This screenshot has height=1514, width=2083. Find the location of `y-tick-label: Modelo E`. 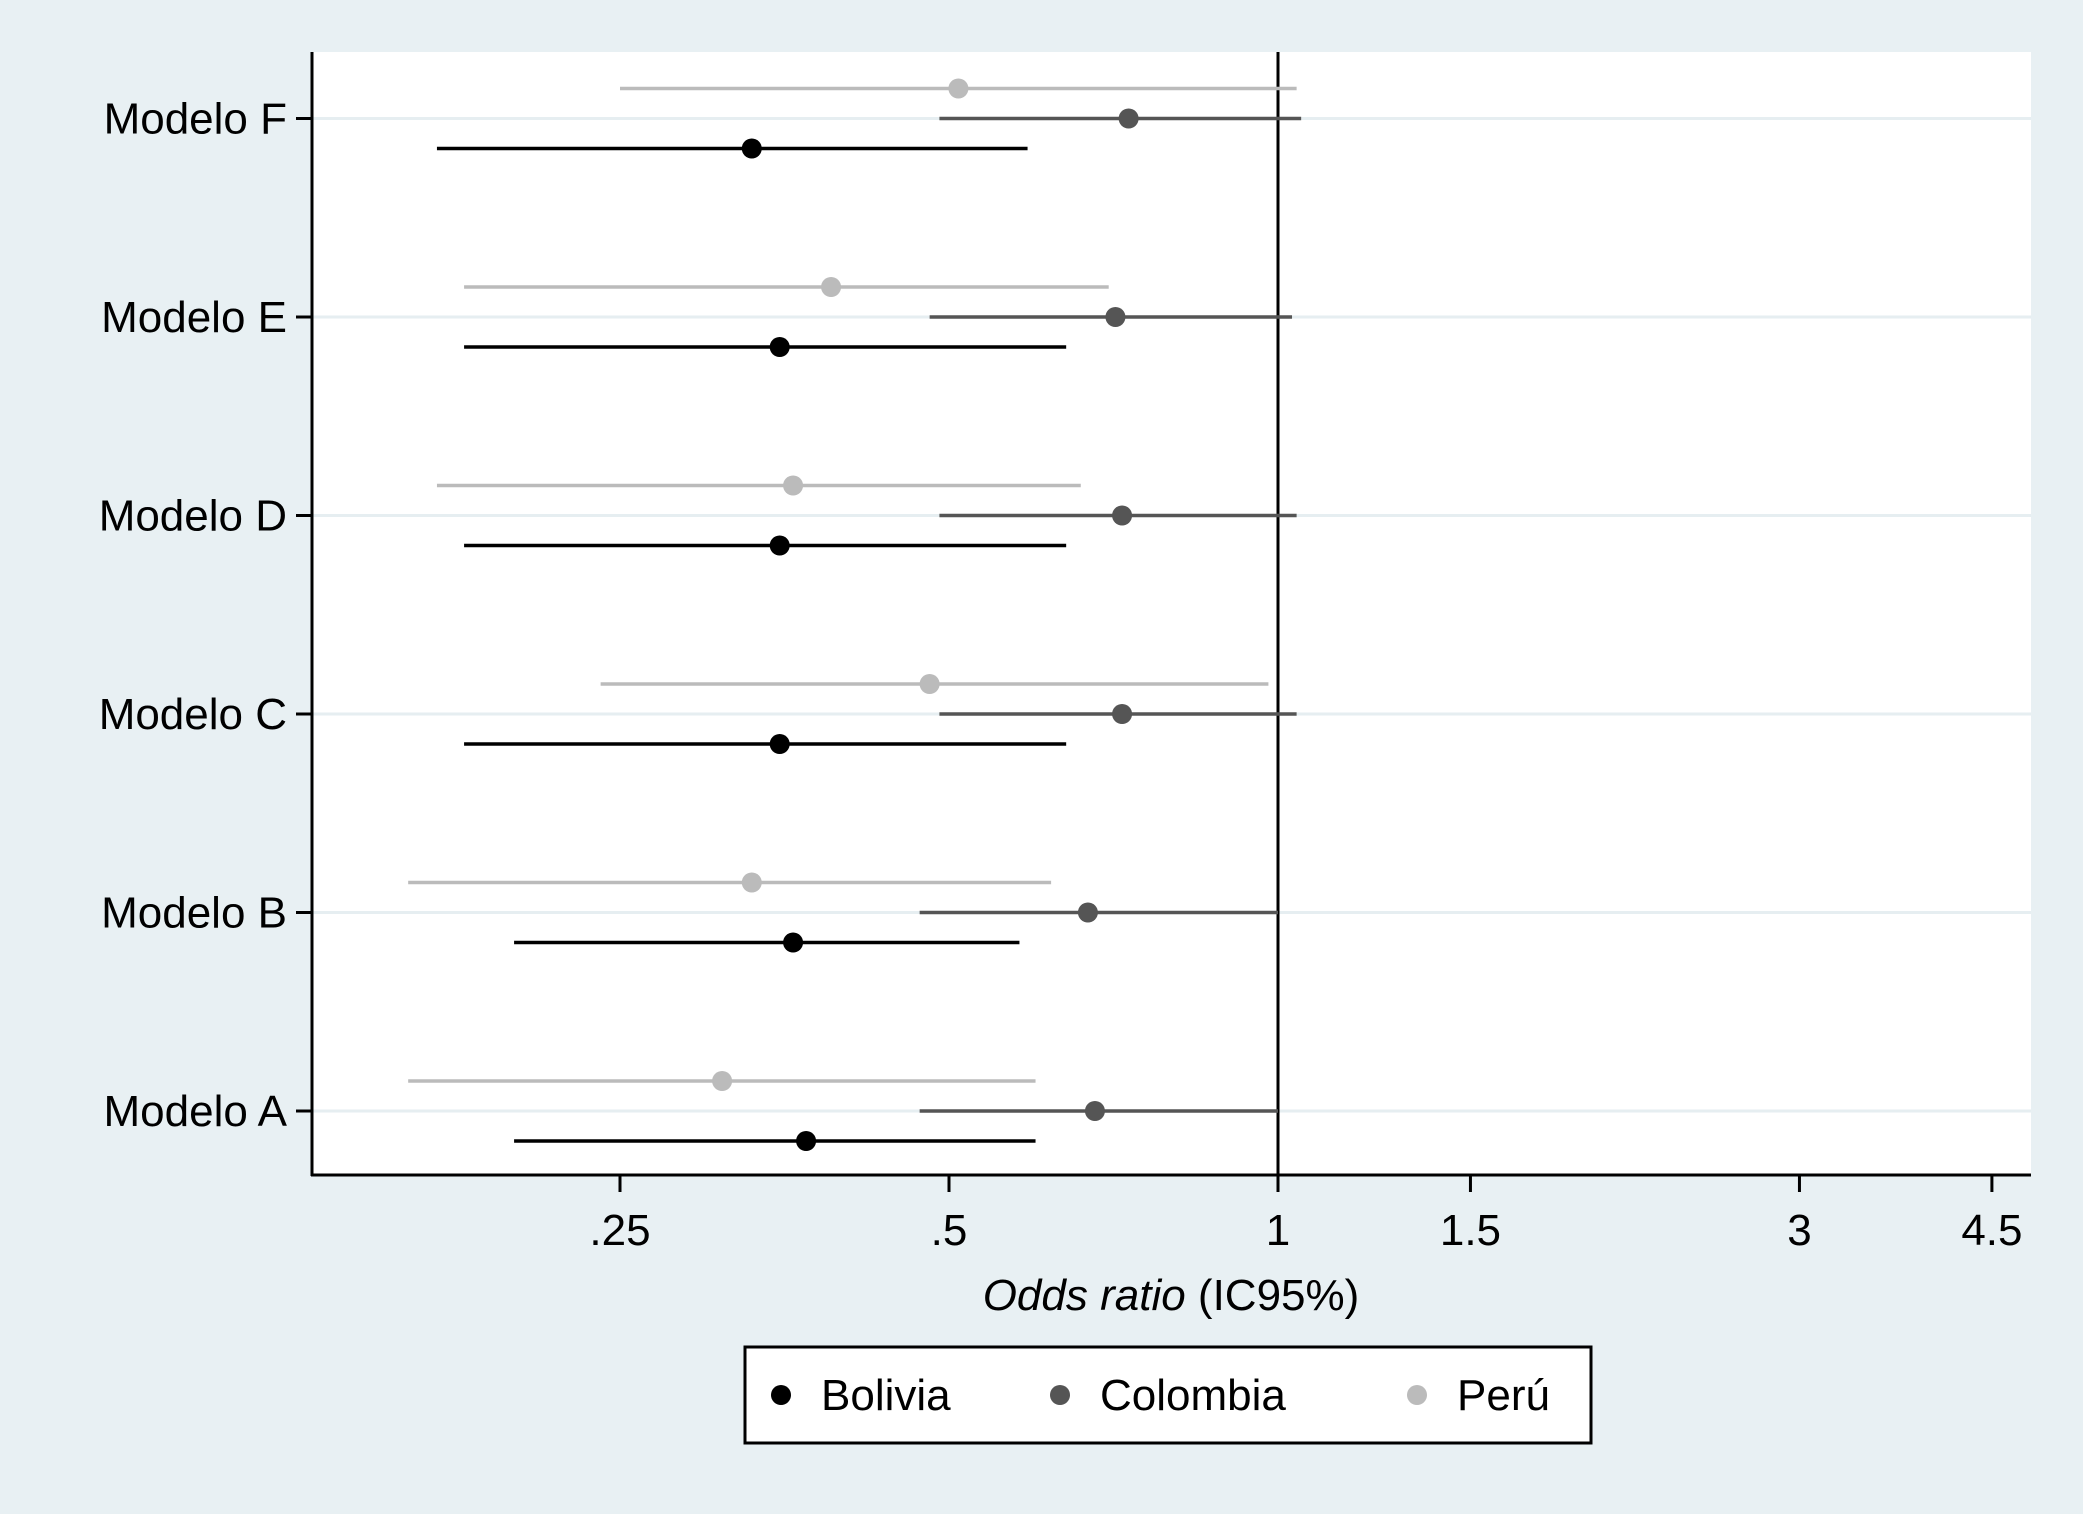

y-tick-label: Modelo E is located at coordinates (194, 317).